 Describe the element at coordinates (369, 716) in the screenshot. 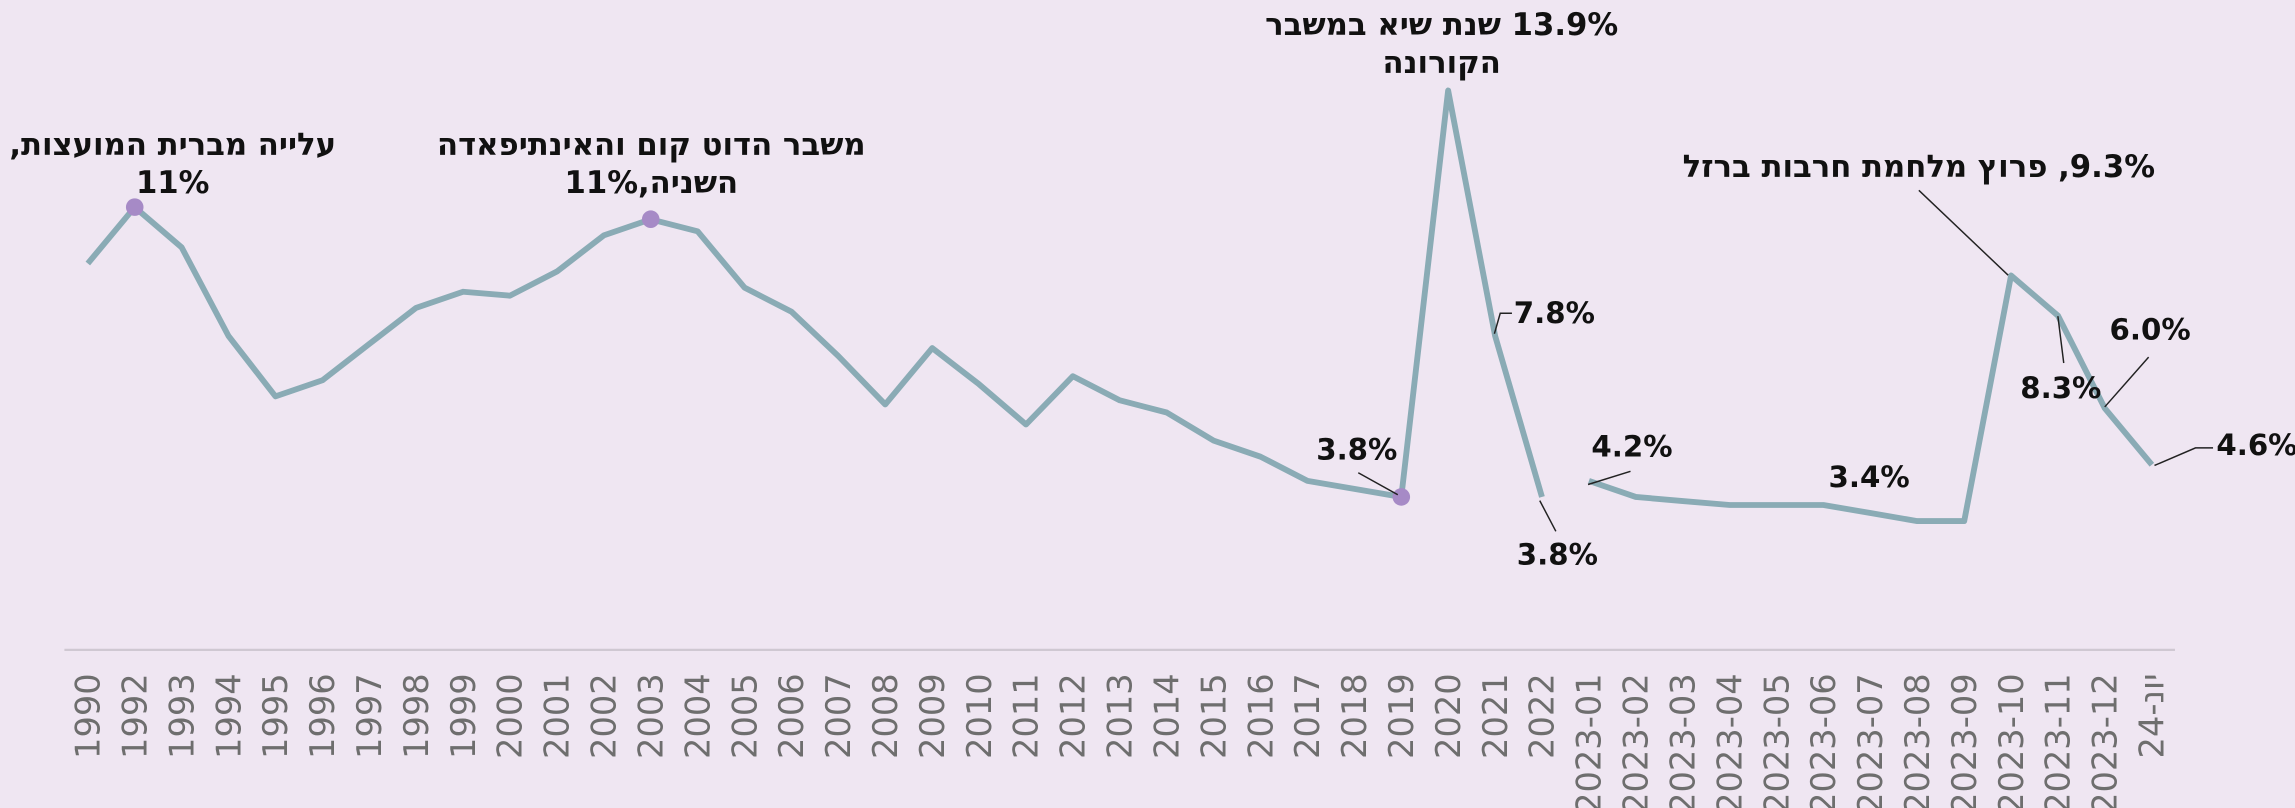

I see `x-tick-label: 1997` at that location.